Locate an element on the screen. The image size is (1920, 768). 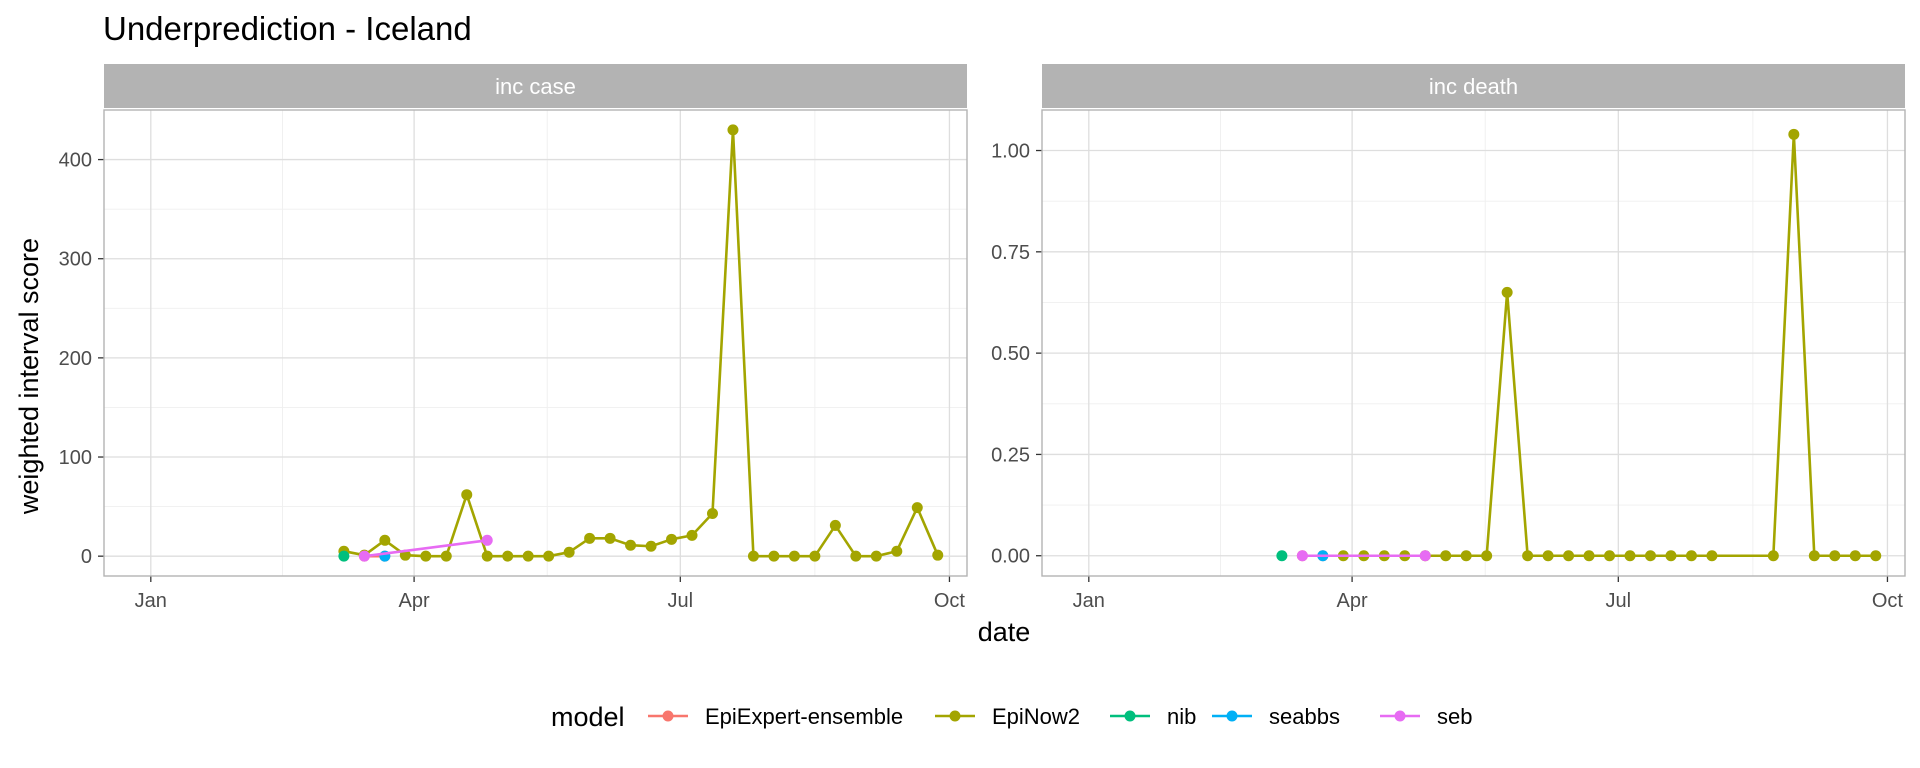
y-tick-label: 1.00 is located at coordinates (1010, 152).